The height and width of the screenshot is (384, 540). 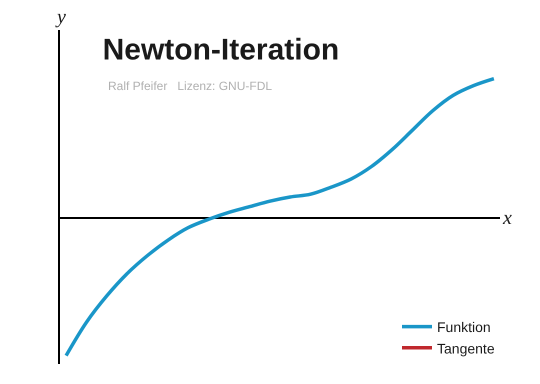 What do you see at coordinates (466, 348) in the screenshot?
I see `legend-label: Tangente` at bounding box center [466, 348].